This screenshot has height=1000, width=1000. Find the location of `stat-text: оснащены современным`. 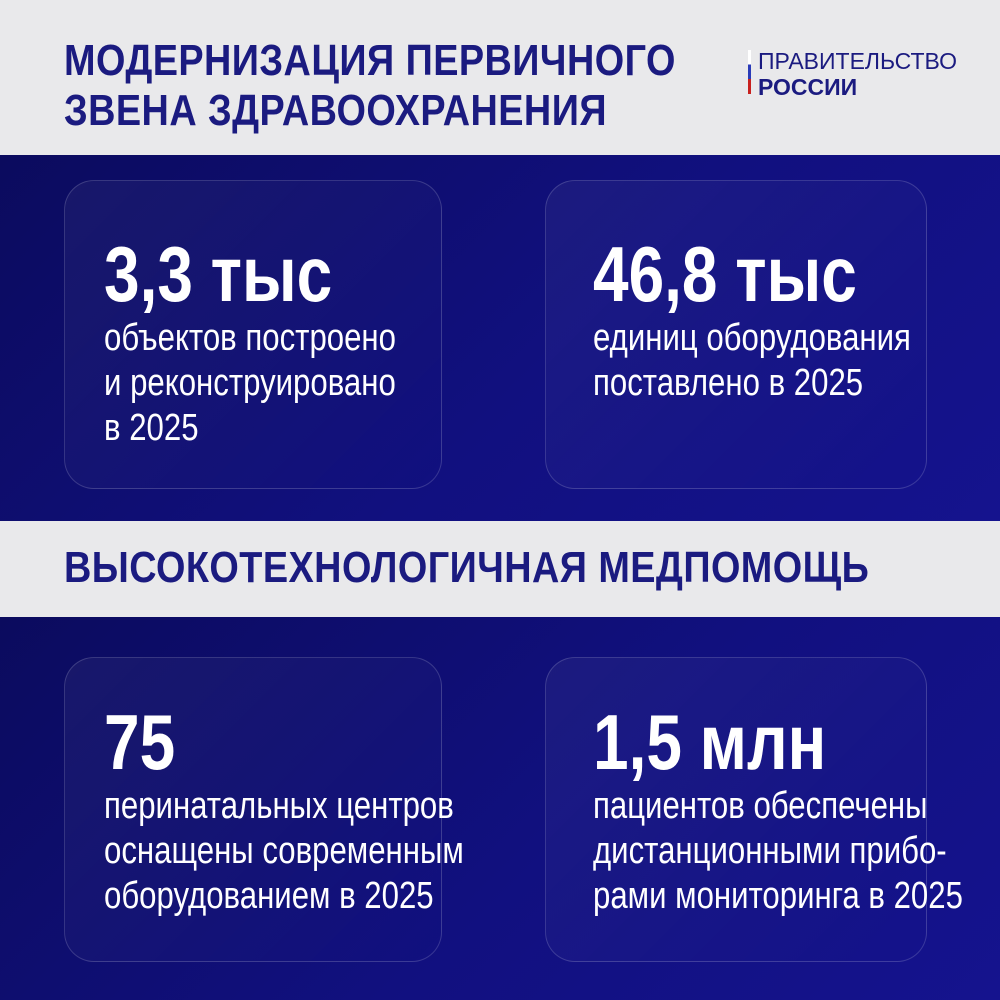

stat-text: оснащены современным is located at coordinates (284, 851).